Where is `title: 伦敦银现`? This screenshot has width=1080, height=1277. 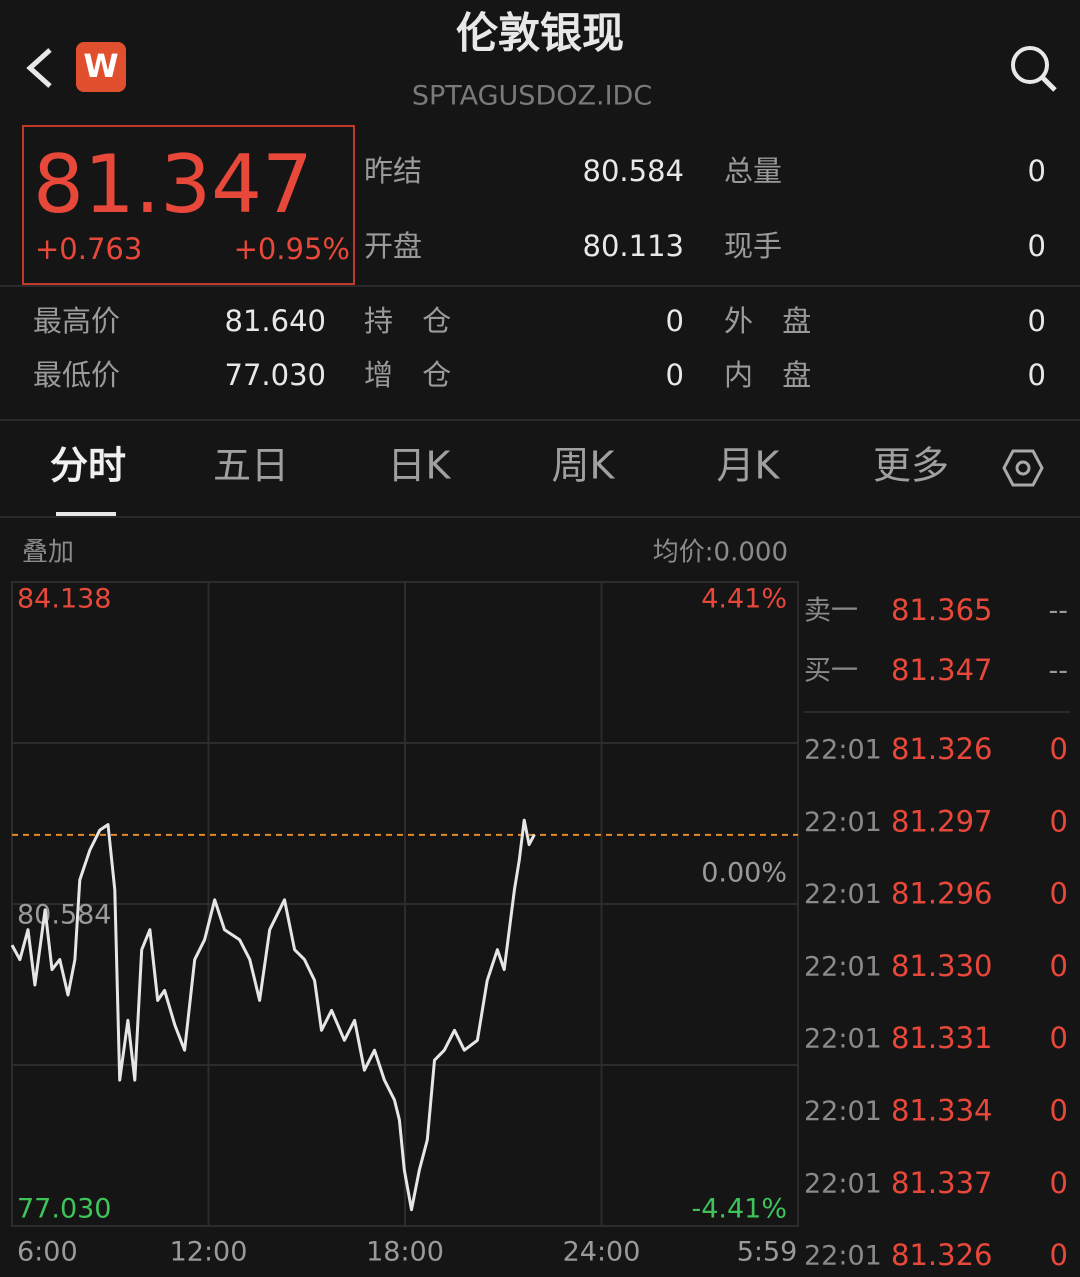 title: 伦敦银现 is located at coordinates (540, 33).